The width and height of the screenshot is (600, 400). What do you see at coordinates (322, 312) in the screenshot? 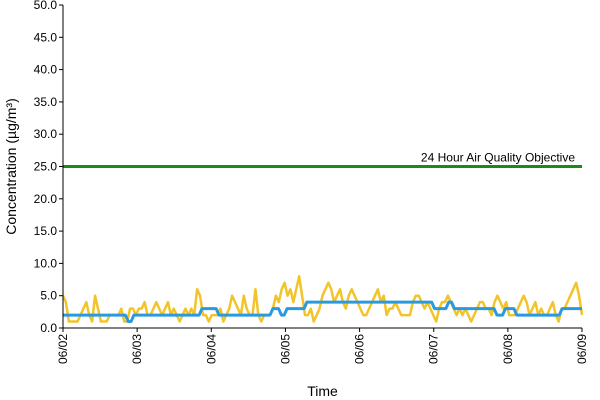
I see `rolling-average-series-line` at bounding box center [322, 312].